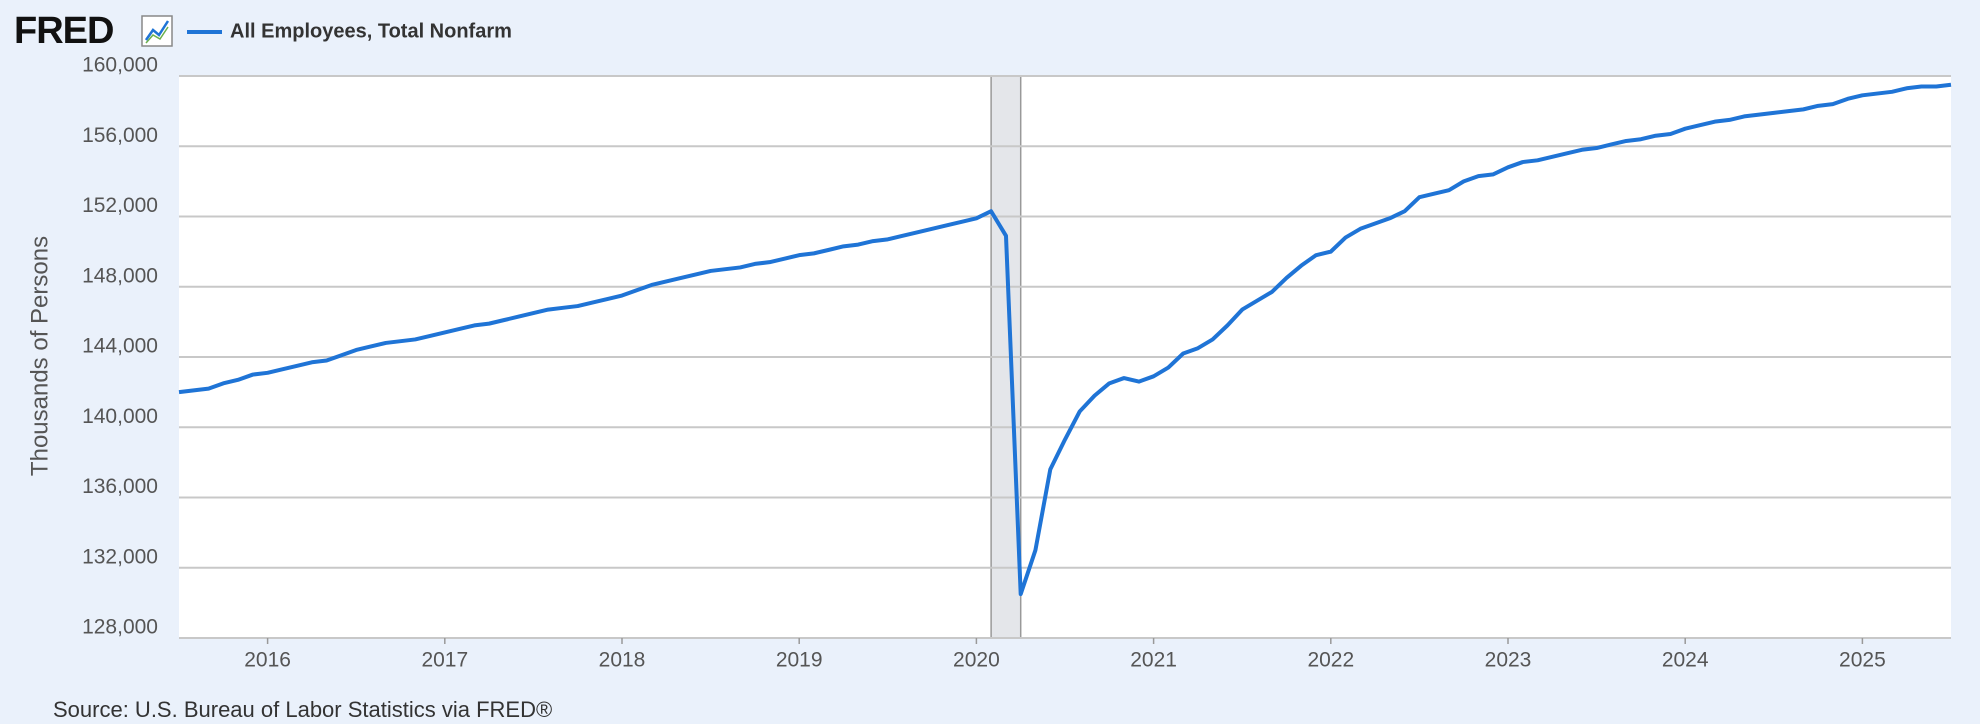  I want to click on y-tick-label: 156,000, so click(120, 135).